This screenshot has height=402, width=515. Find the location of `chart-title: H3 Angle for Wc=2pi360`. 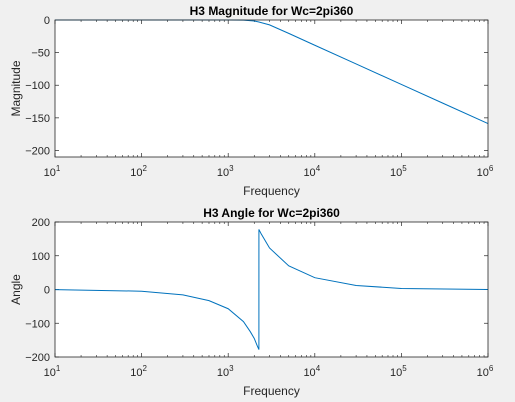

chart-title: H3 Angle for Wc=2pi360 is located at coordinates (271, 213).